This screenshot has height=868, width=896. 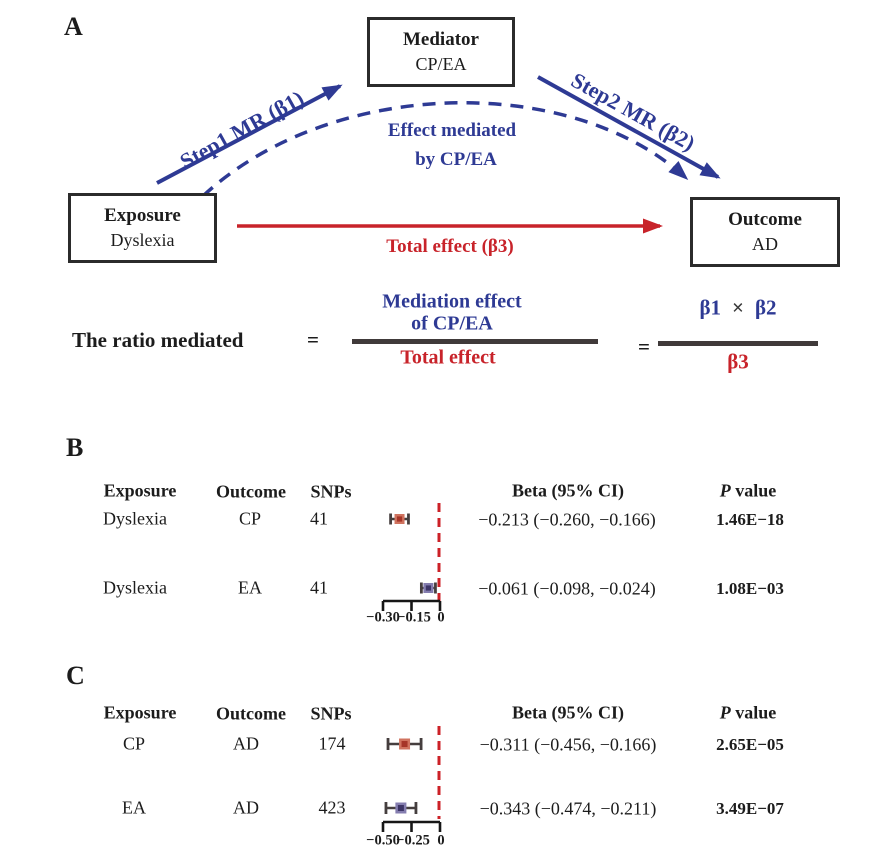 What do you see at coordinates (250, 518) in the screenshot?
I see `cell-outcome: CP` at bounding box center [250, 518].